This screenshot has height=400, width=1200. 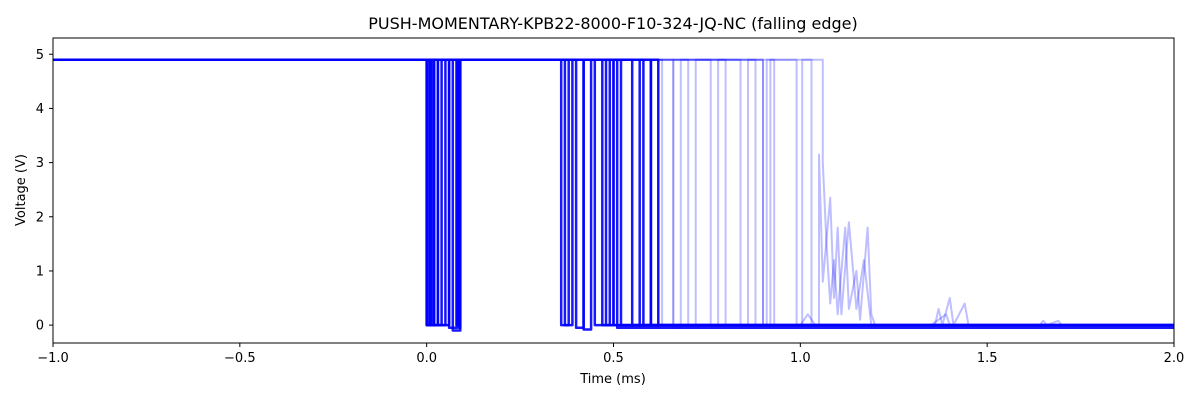 I want to click on y-tick-label: 4, so click(x=40, y=109).